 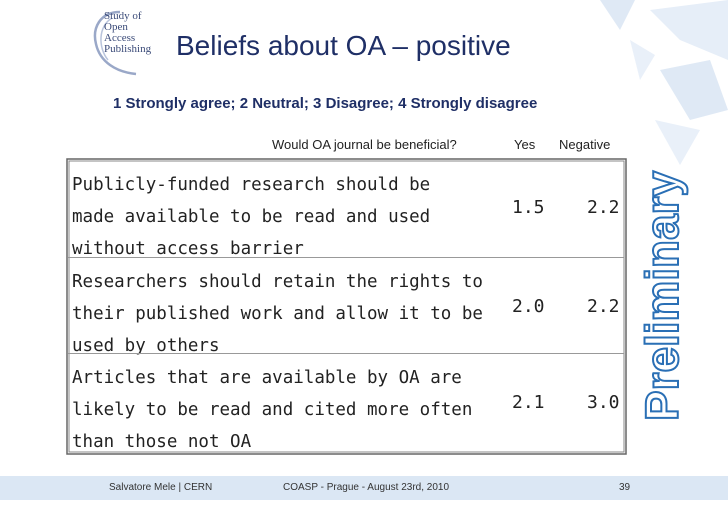 What do you see at coordinates (528, 402) in the screenshot?
I see `yes-value: 2.1` at bounding box center [528, 402].